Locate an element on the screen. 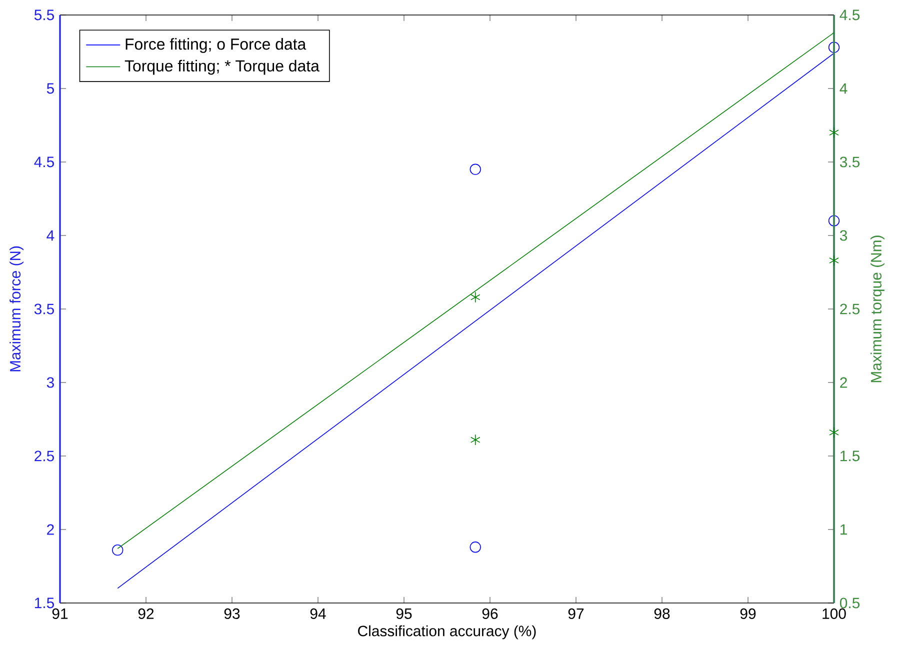 This screenshot has width=900, height=669. x-tick-label: 97 is located at coordinates (576, 613).